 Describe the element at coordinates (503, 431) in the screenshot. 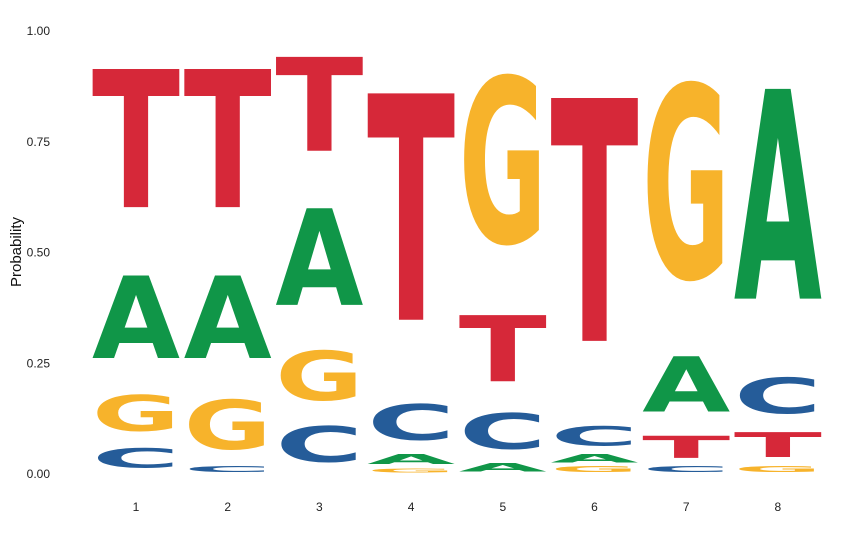

I see `letter-C-pos-5: C` at that location.